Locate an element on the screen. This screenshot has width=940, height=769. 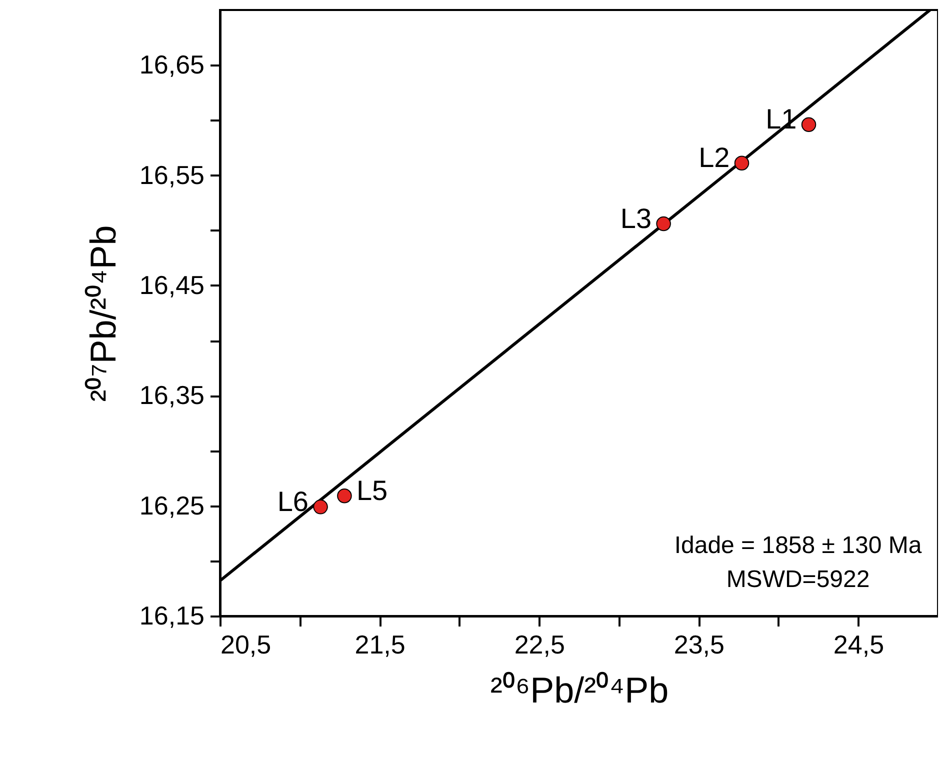
annotation: L5 is located at coordinates (372, 490).